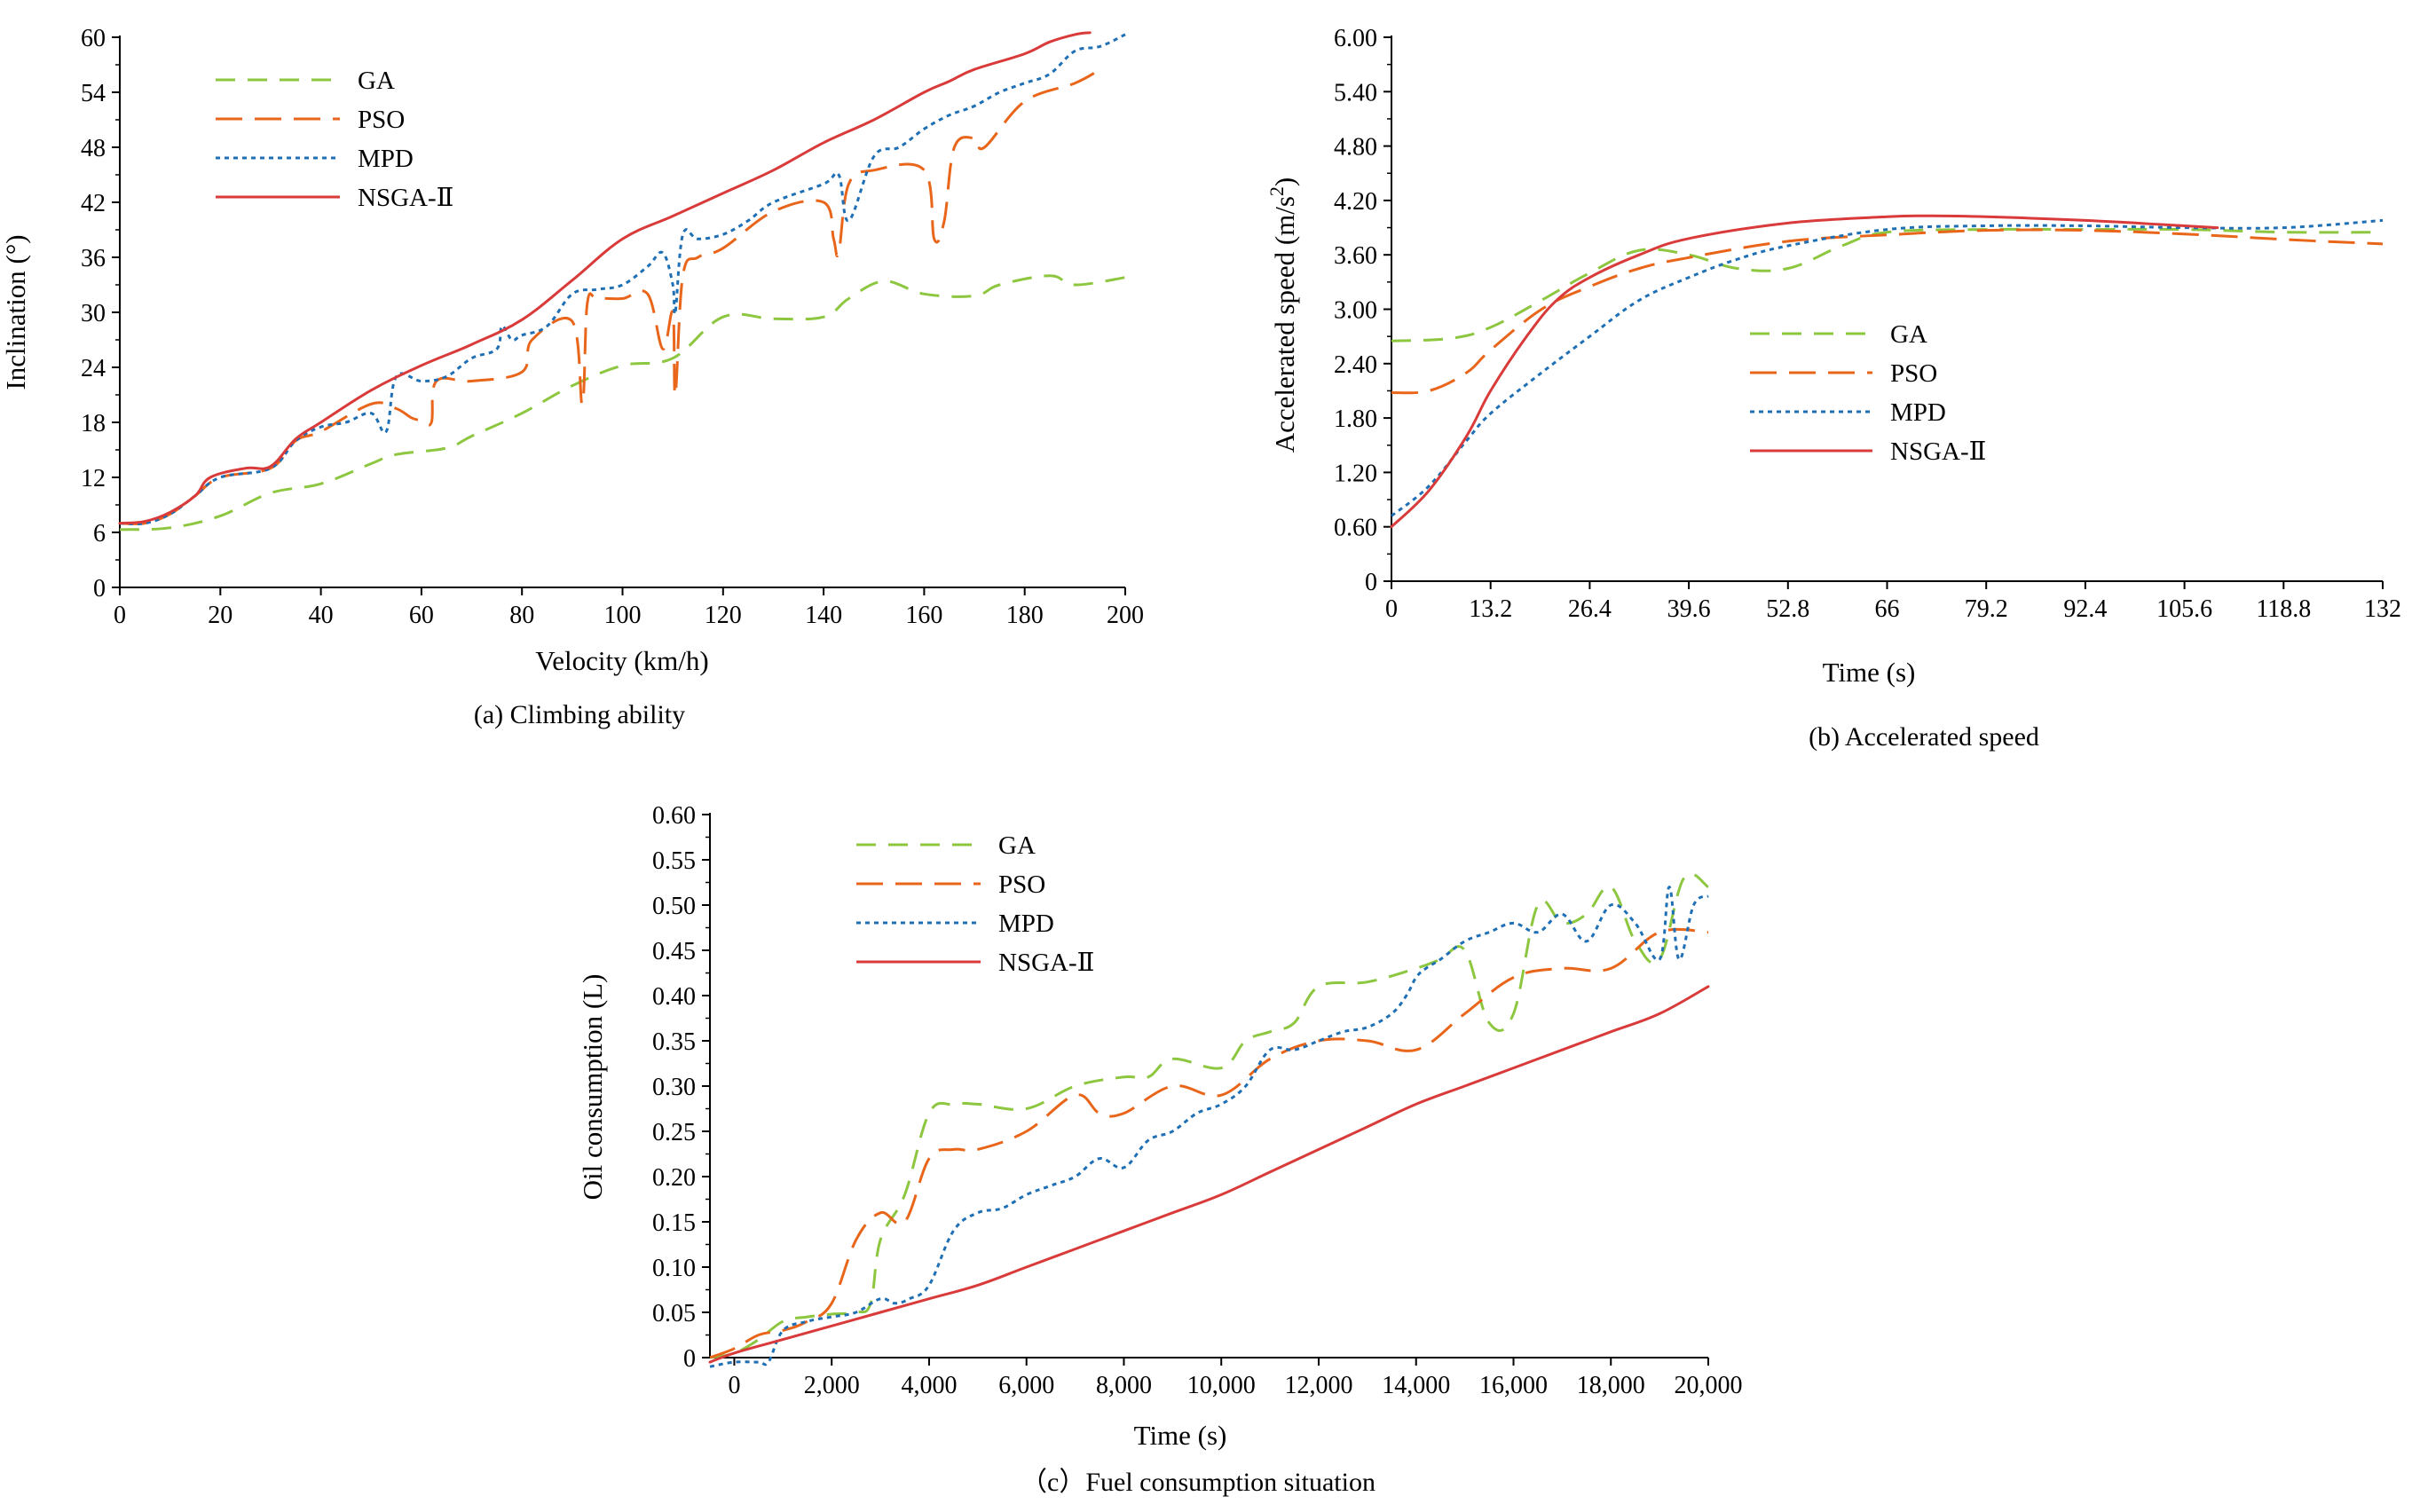 Image resolution: width=2412 pixels, height=1512 pixels. What do you see at coordinates (421, 615) in the screenshot?
I see `x-tick-label: 60` at bounding box center [421, 615].